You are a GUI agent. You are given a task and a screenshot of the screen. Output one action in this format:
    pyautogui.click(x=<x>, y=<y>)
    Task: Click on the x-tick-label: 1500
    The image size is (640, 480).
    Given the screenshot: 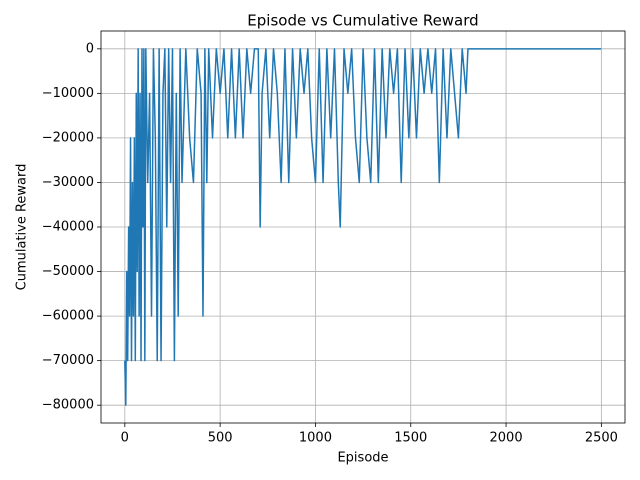 What is the action you would take?
    pyautogui.click(x=410, y=438)
    